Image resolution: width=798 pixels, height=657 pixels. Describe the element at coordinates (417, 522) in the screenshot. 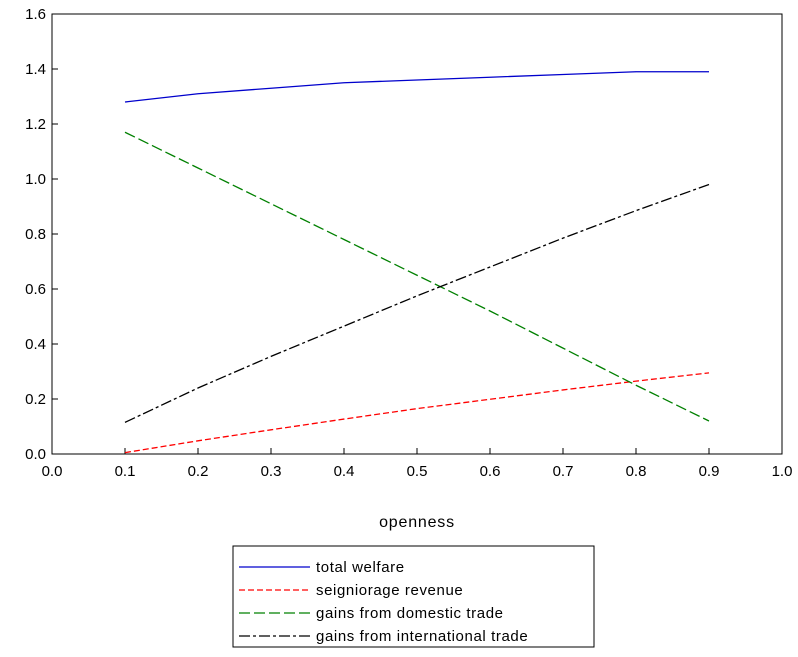

I see `x-axis-label: openness` at that location.